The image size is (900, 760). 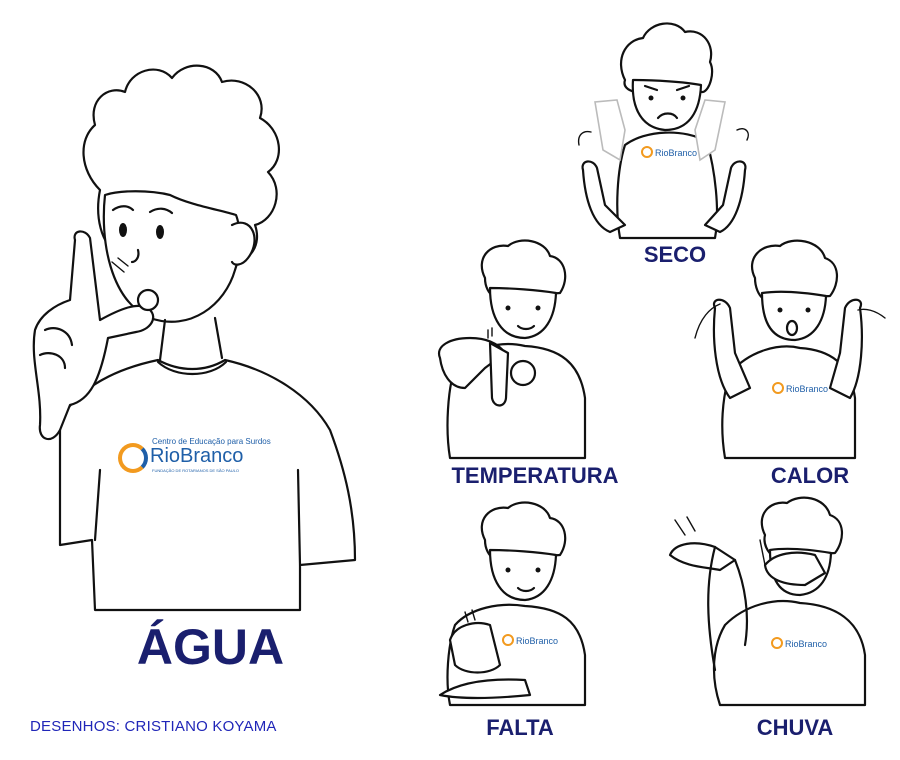 I want to click on sign-label-seco: SECO, so click(x=675, y=254).